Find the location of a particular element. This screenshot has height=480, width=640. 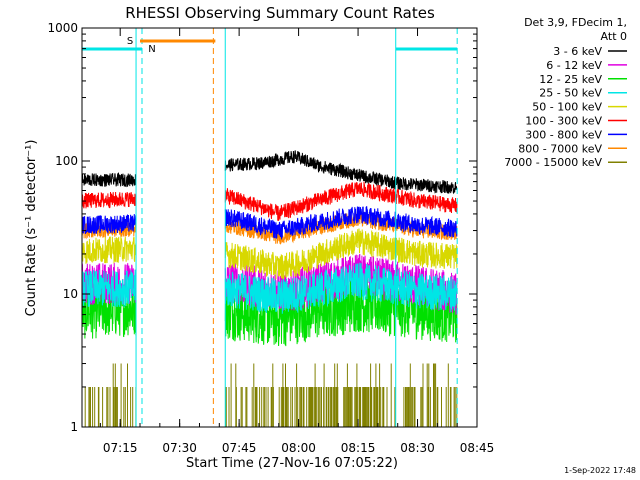

legend-label-2: 12 - 25 keV is located at coordinates (570, 79).